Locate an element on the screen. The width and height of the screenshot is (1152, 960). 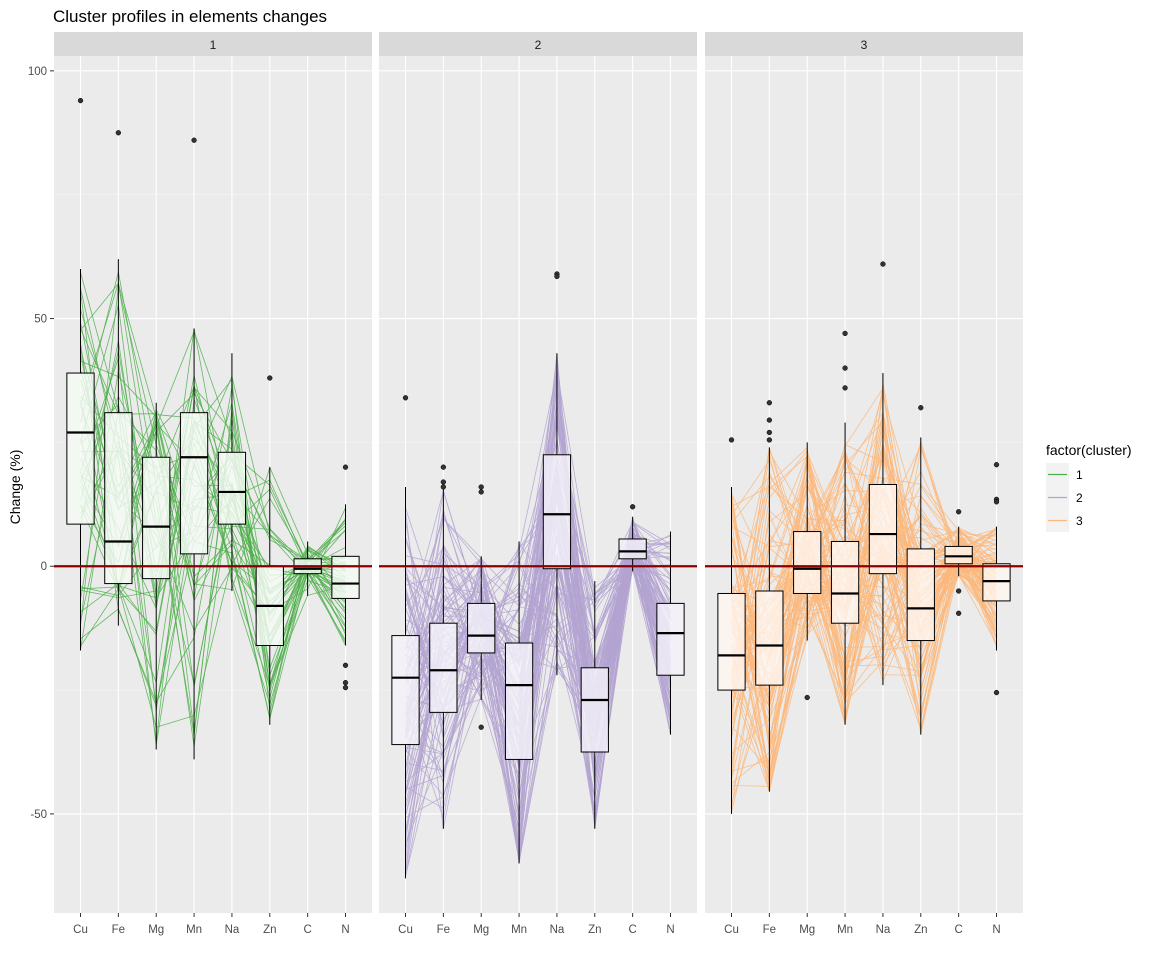
boxplot-Na is located at coordinates (557, 473).